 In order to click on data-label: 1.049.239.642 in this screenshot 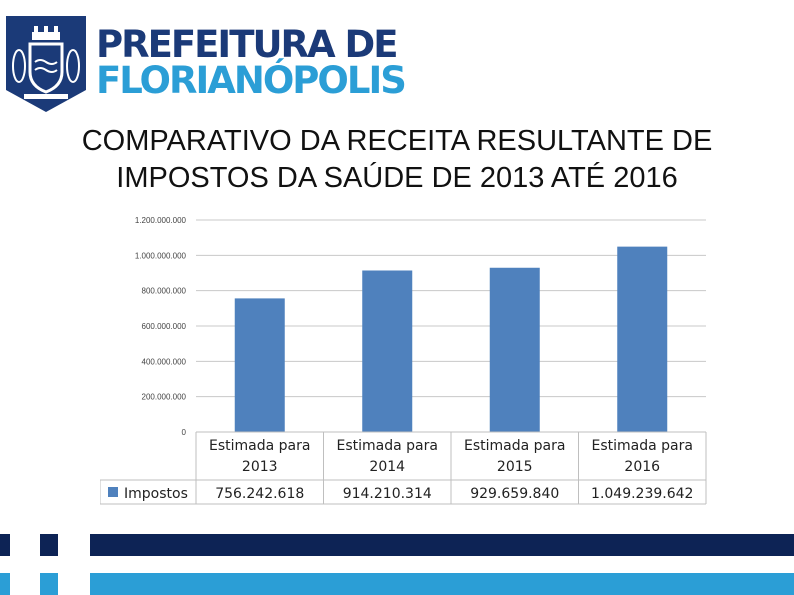, I will do `click(642, 494)`.